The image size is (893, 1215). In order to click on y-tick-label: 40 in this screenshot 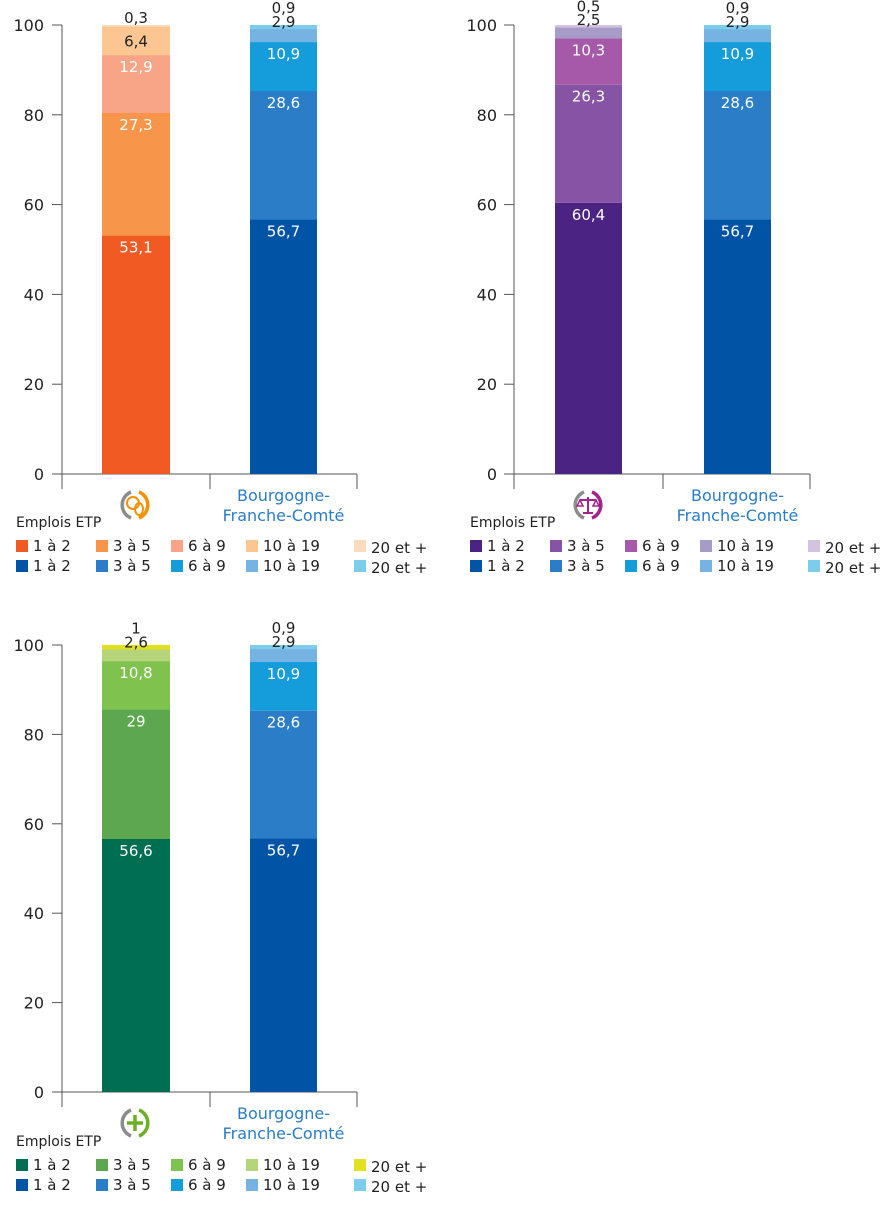, I will do `click(34, 913)`.